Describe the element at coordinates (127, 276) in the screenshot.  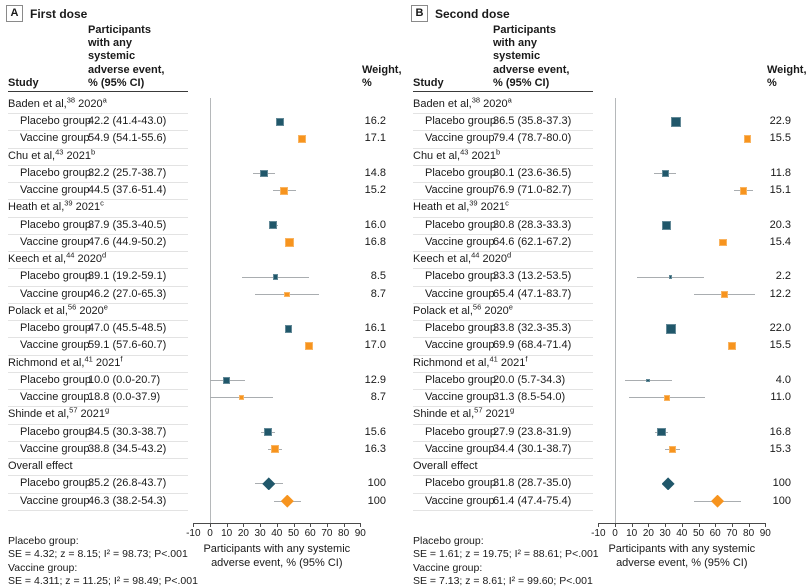
I see `row-estimate-text: 39.1 (19.2-59.1)` at that location.